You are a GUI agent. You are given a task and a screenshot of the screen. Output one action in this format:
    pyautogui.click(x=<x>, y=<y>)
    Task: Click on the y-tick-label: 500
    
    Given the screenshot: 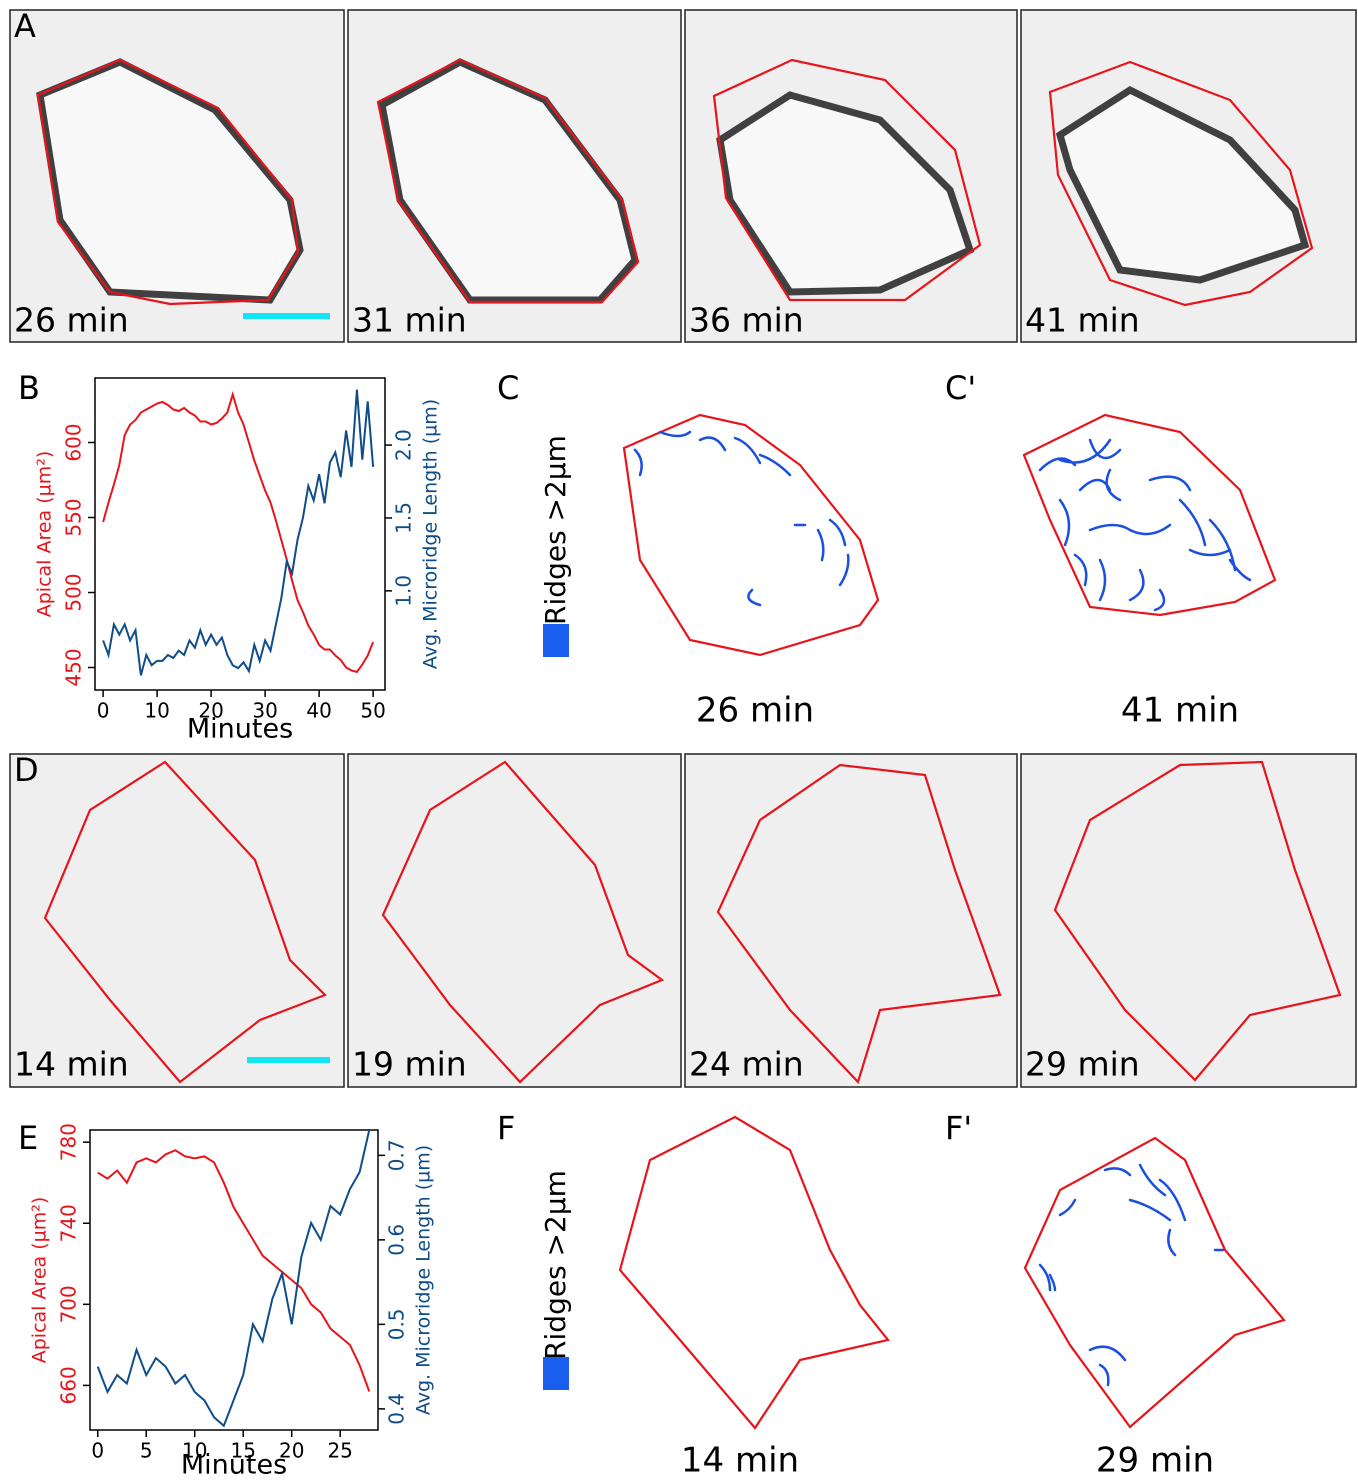 What is the action you would take?
    pyautogui.click(x=74, y=592)
    